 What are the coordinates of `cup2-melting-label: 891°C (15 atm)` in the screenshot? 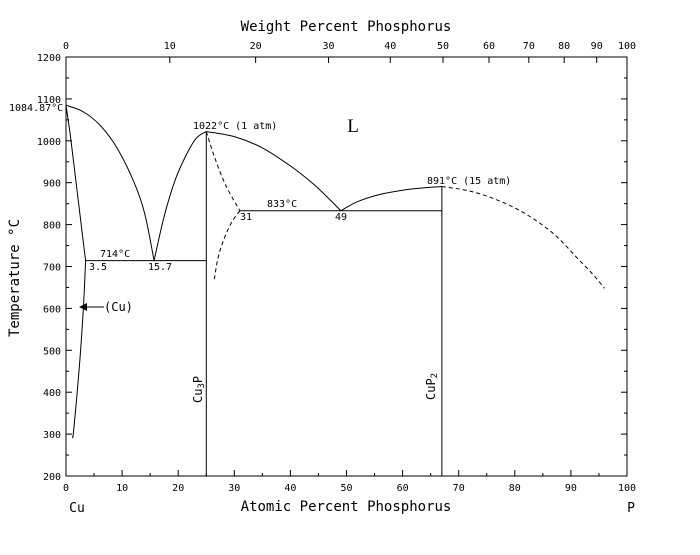 It's located at (469, 181).